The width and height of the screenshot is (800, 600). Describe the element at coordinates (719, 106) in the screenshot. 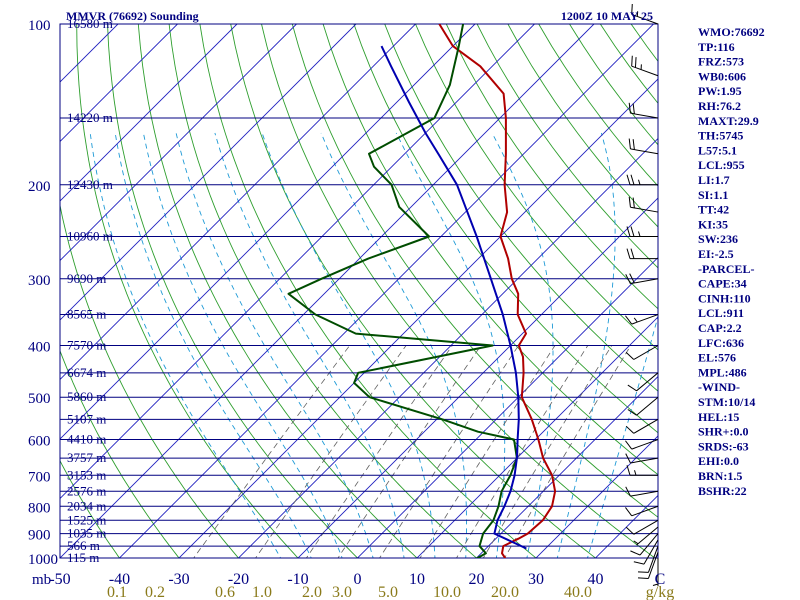

I see `index-line: RH:76.2` at that location.